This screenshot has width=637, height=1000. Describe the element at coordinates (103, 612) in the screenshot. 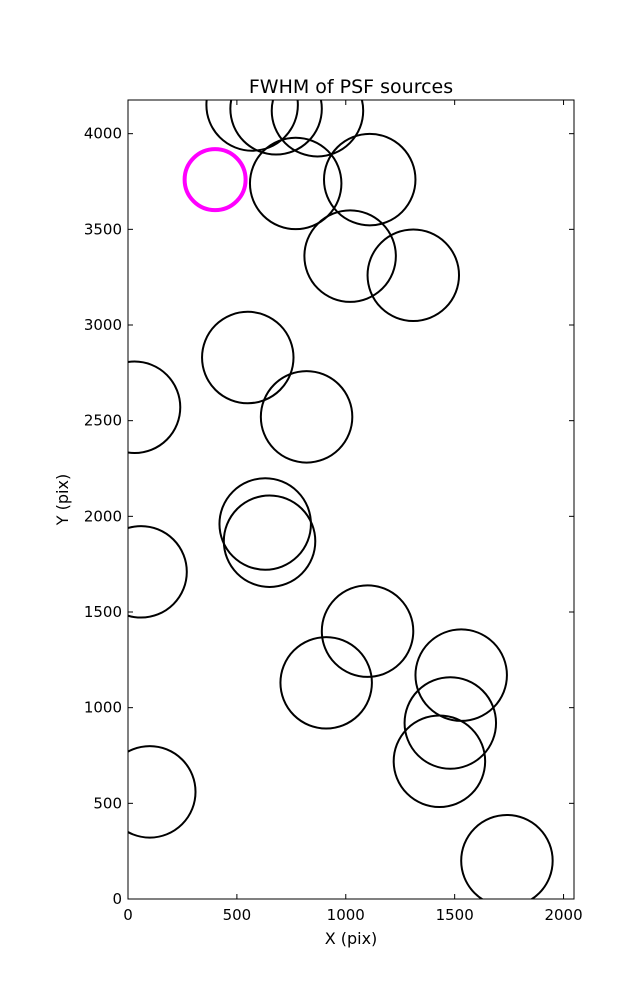

I see `y-tick-label: 1500` at that location.